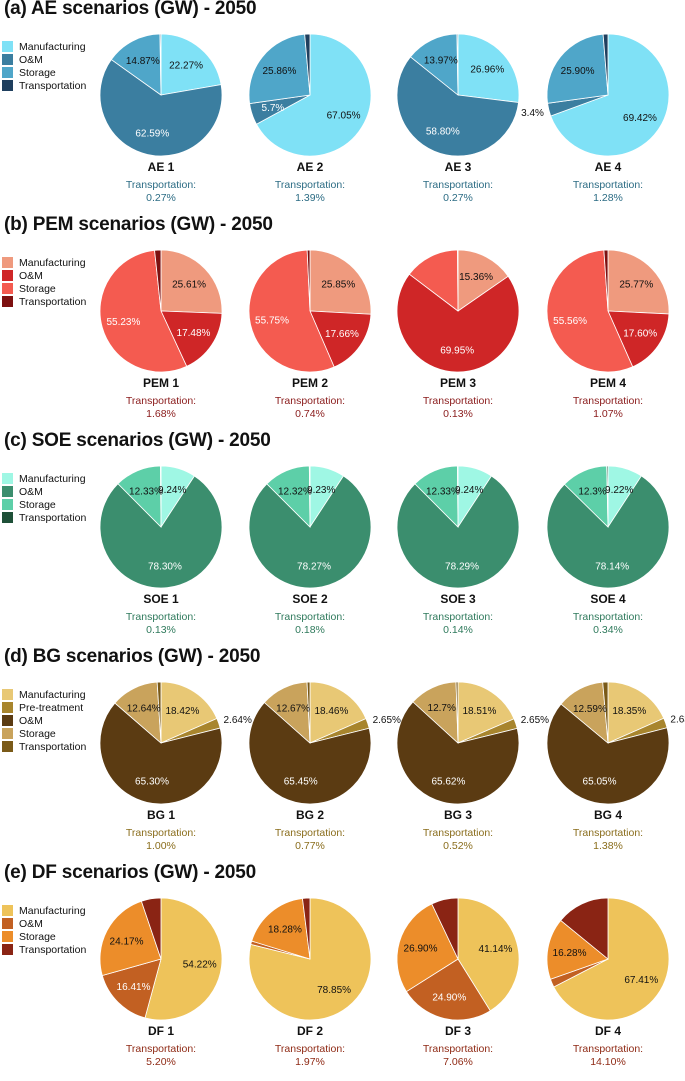  What do you see at coordinates (462, 566) in the screenshot?
I see `slice-label: 78.29%` at bounding box center [462, 566].